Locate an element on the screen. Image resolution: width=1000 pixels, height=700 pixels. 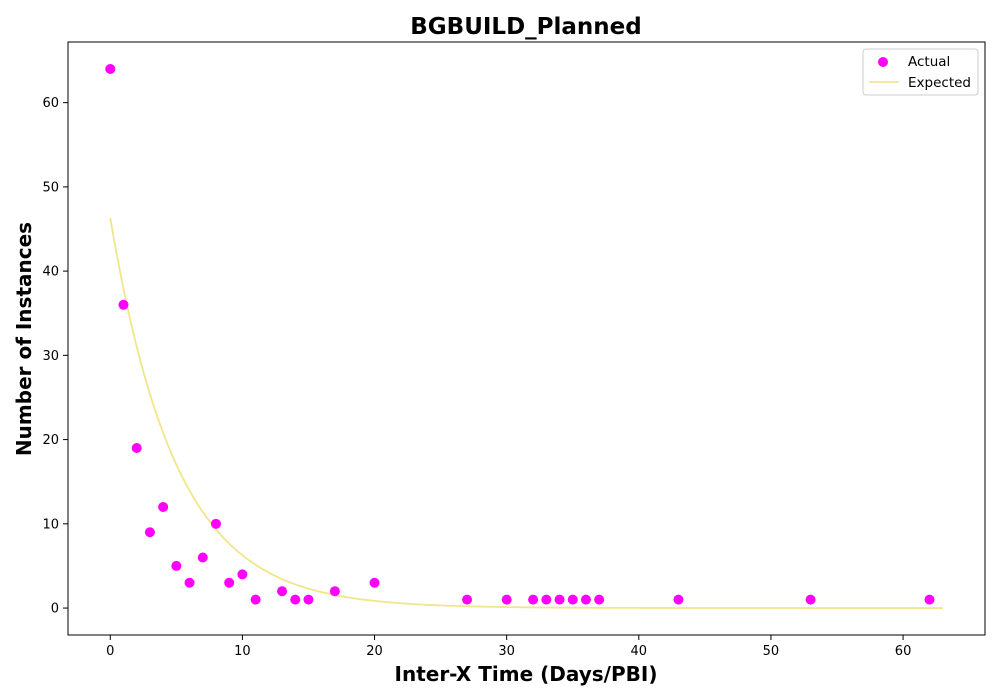
x-tick-label: 20 is located at coordinates (374, 651).